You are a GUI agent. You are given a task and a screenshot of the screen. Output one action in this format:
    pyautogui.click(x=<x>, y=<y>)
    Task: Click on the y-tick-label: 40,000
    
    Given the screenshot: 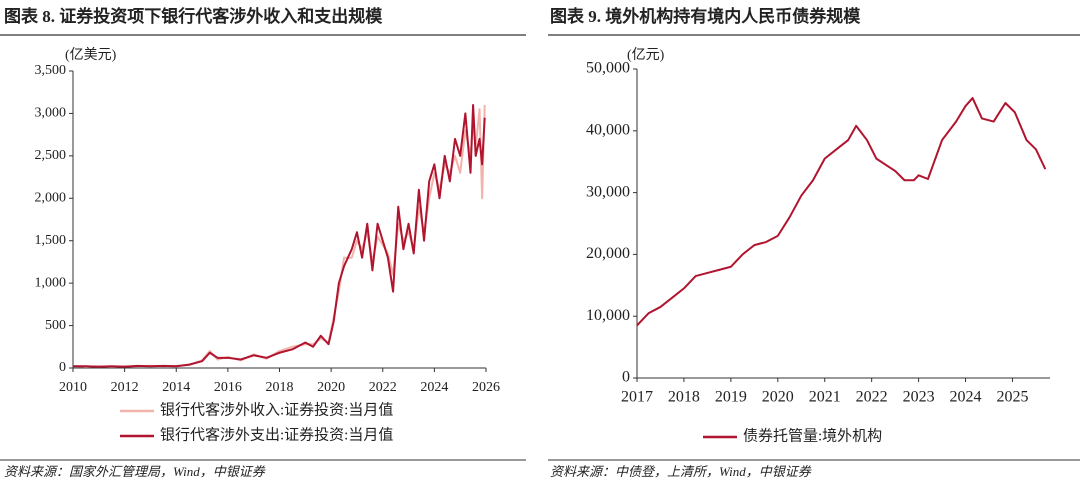 What is the action you would take?
    pyautogui.click(x=608, y=129)
    